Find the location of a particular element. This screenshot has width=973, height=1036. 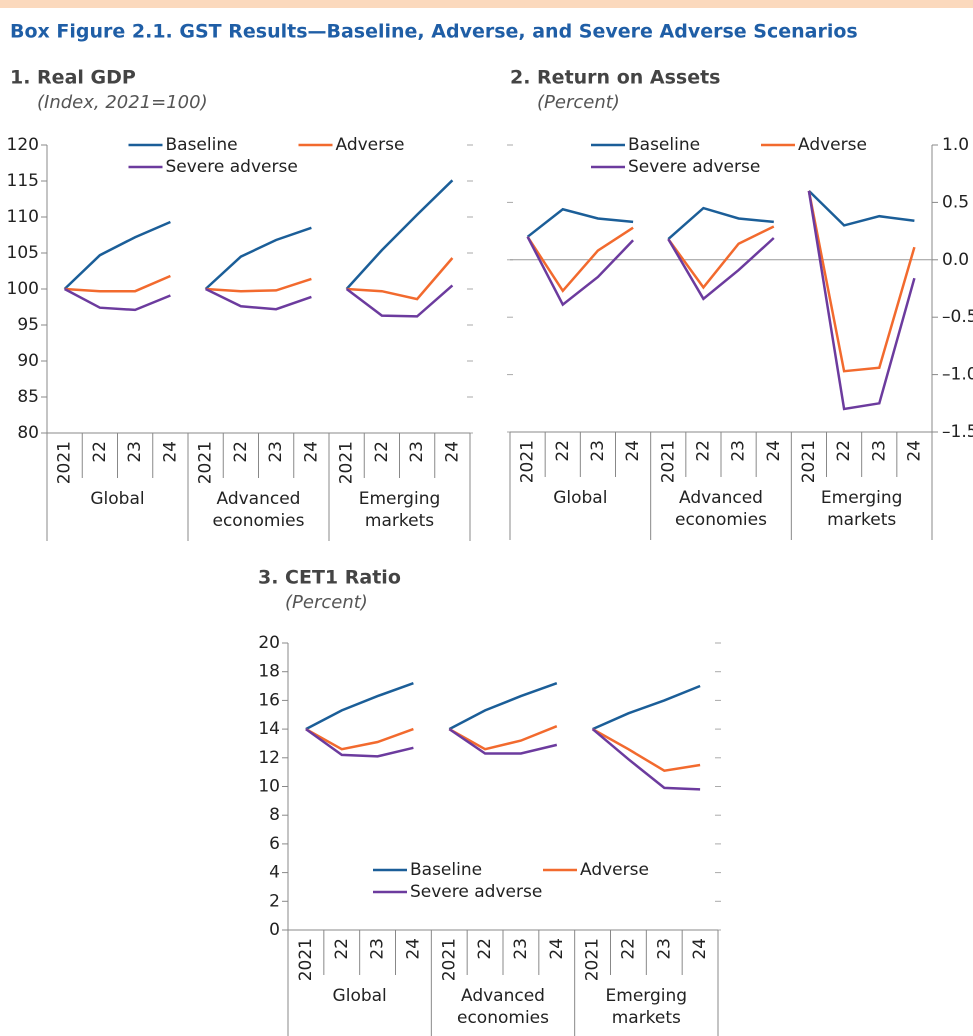

y-tick-label: 0.5 is located at coordinates (955, 202).